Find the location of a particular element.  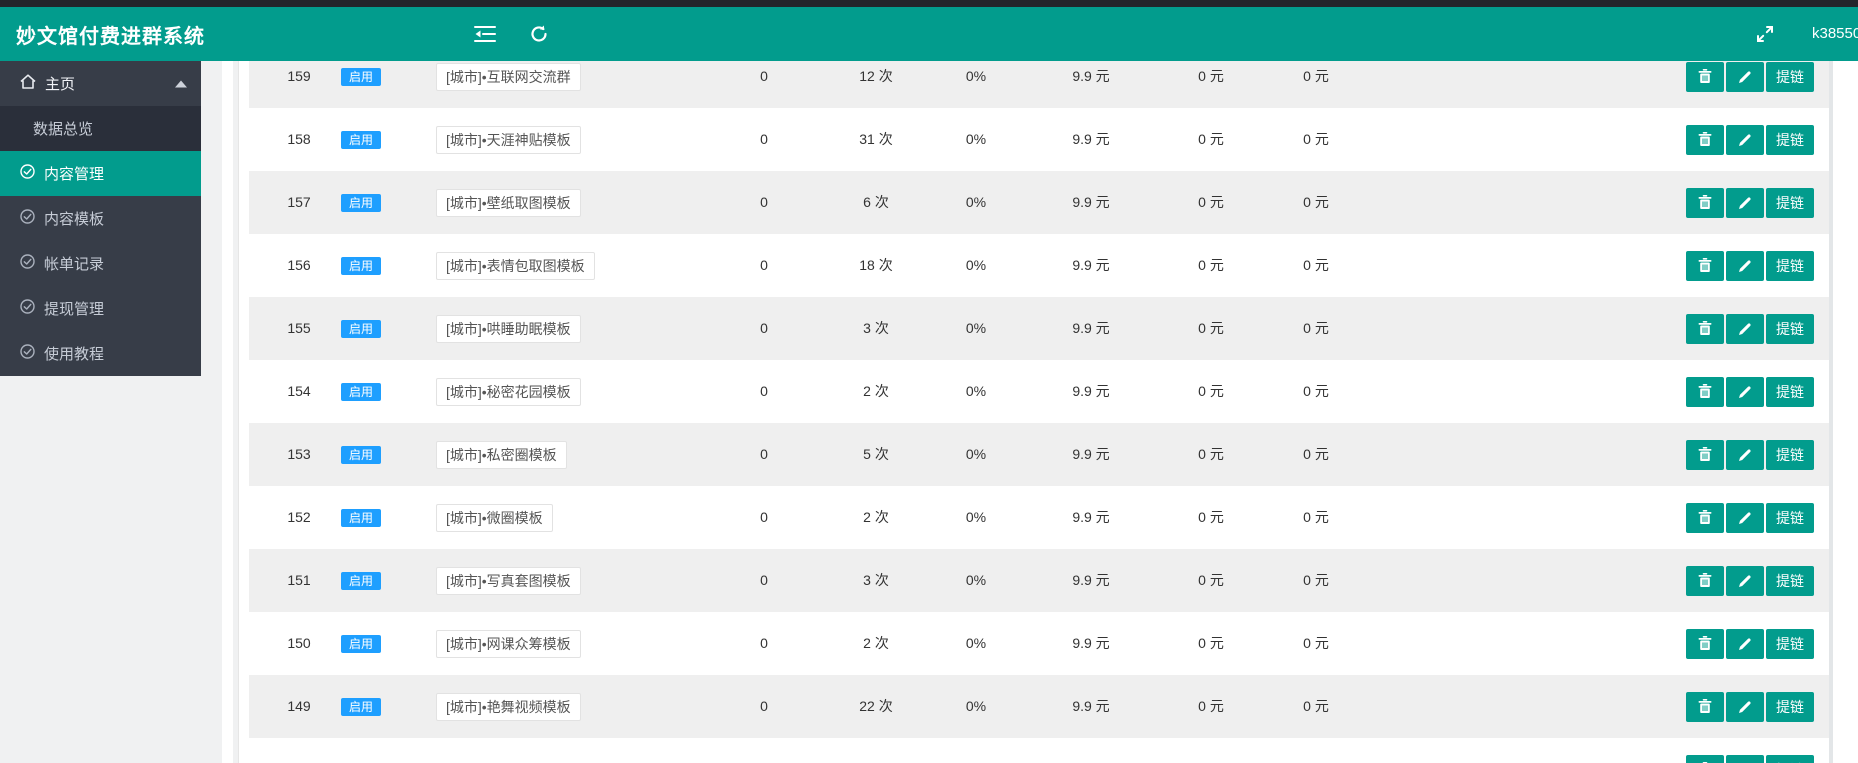

fullscreen-icon is located at coordinates (1765, 34).